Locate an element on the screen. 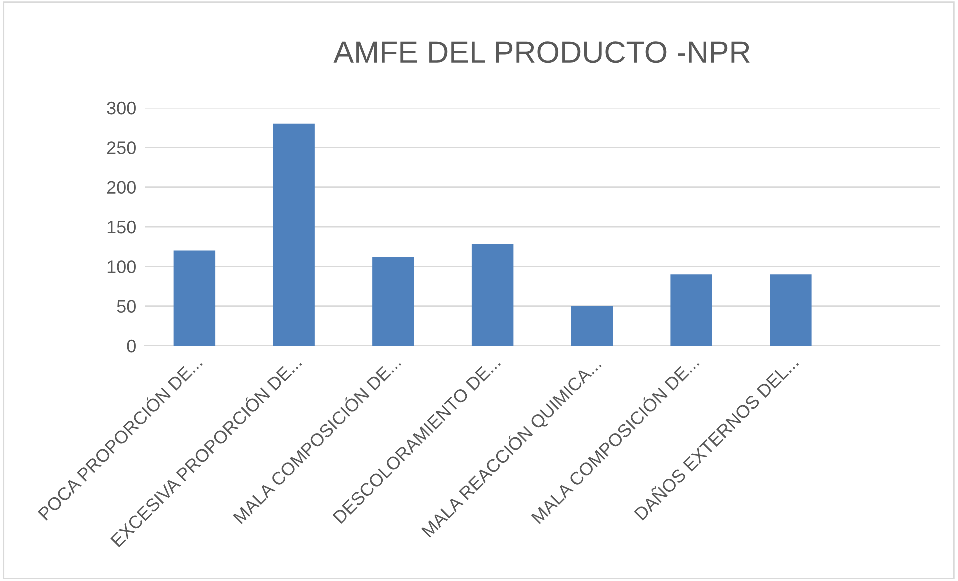  y-tick-label: 0 is located at coordinates (131, 346).